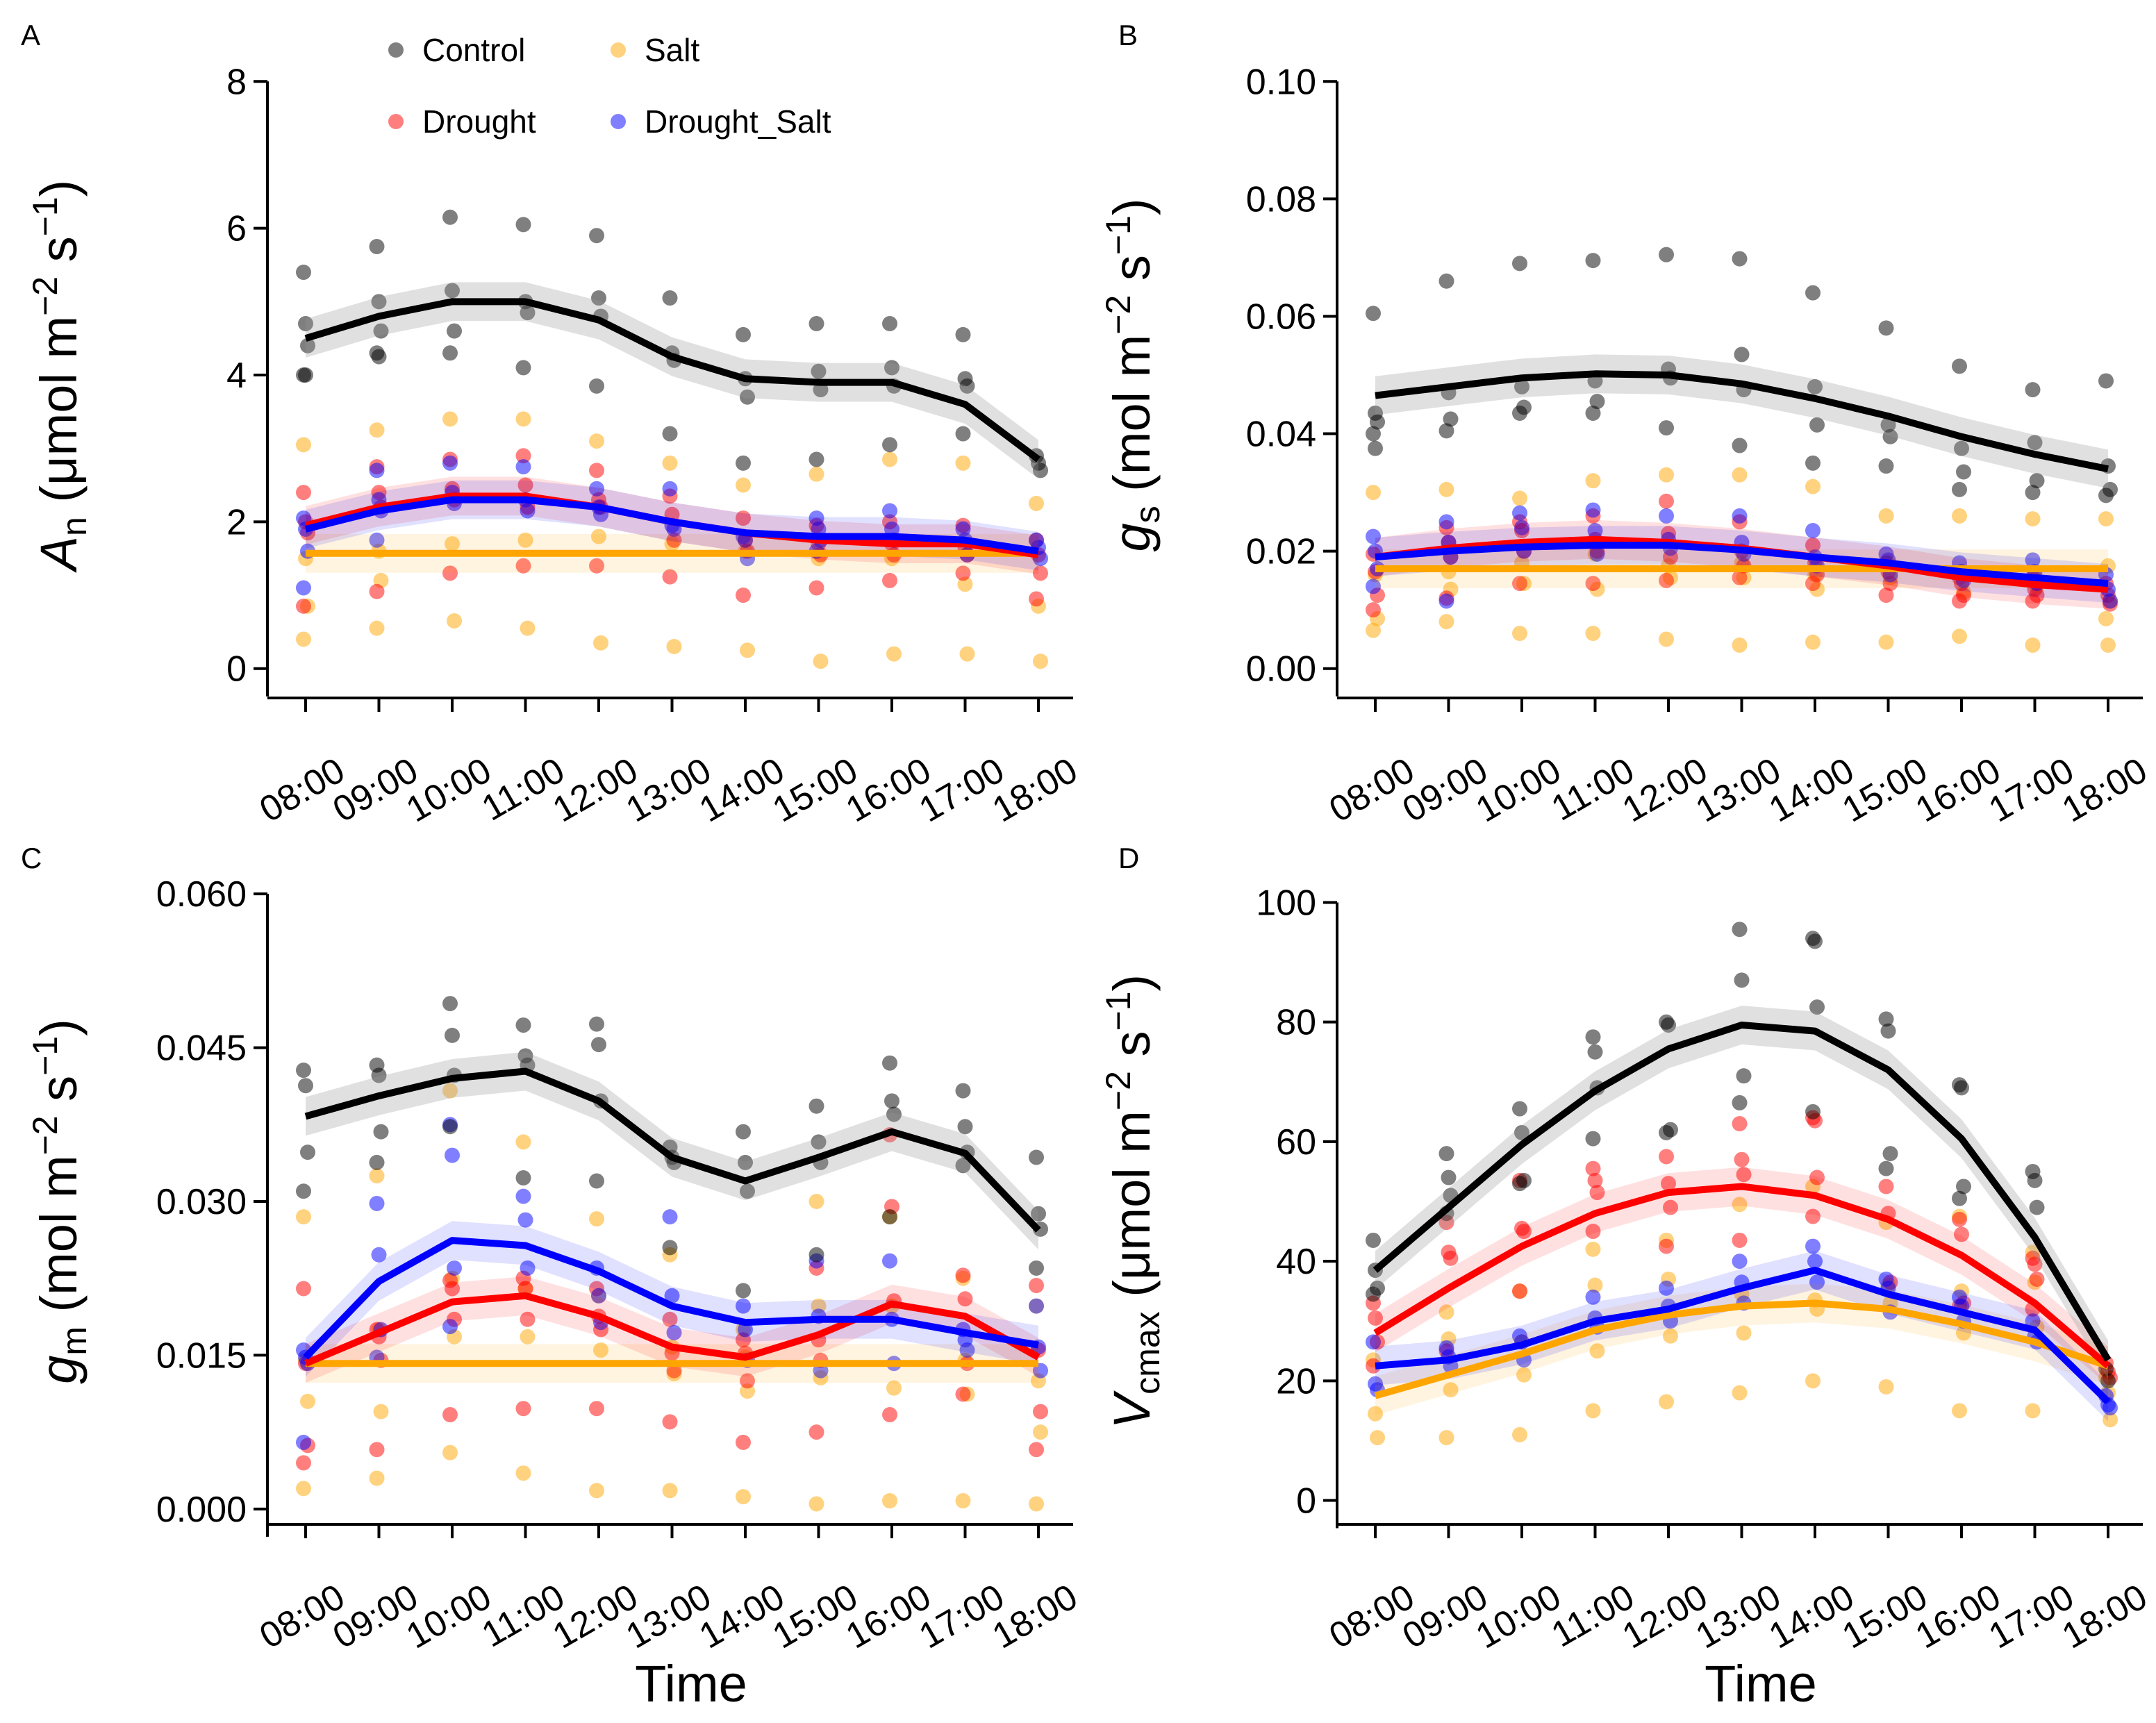 The width and height of the screenshot is (2156, 1723). Describe the element at coordinates (479, 121) in the screenshot. I see `legend-label-drought: Drought` at that location.